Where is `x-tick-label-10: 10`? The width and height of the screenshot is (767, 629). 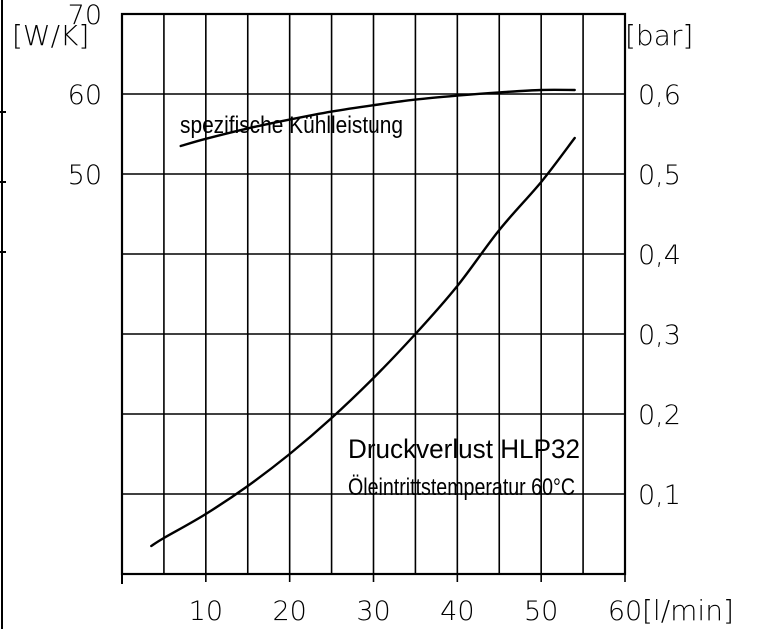
x-tick-label-10: 10 is located at coordinates (206, 611).